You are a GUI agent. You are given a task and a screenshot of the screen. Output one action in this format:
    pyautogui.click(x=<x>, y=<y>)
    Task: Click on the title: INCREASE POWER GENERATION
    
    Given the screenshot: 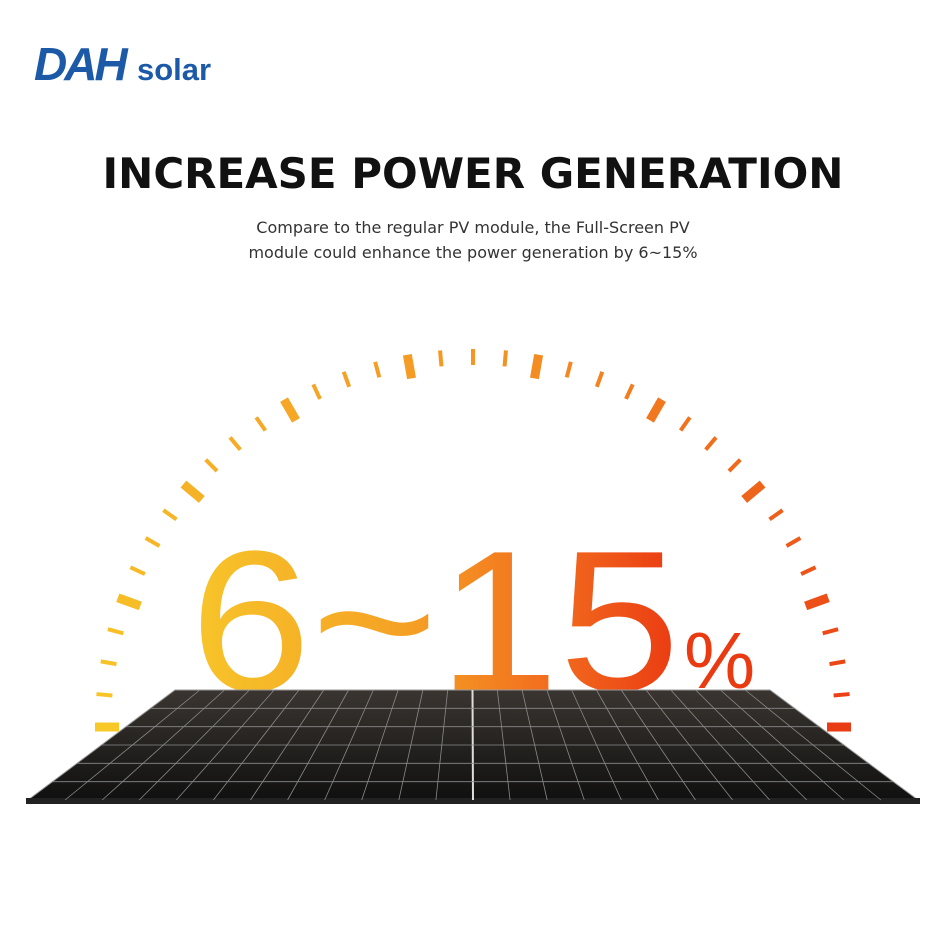 What is the action you would take?
    pyautogui.click(x=473, y=173)
    